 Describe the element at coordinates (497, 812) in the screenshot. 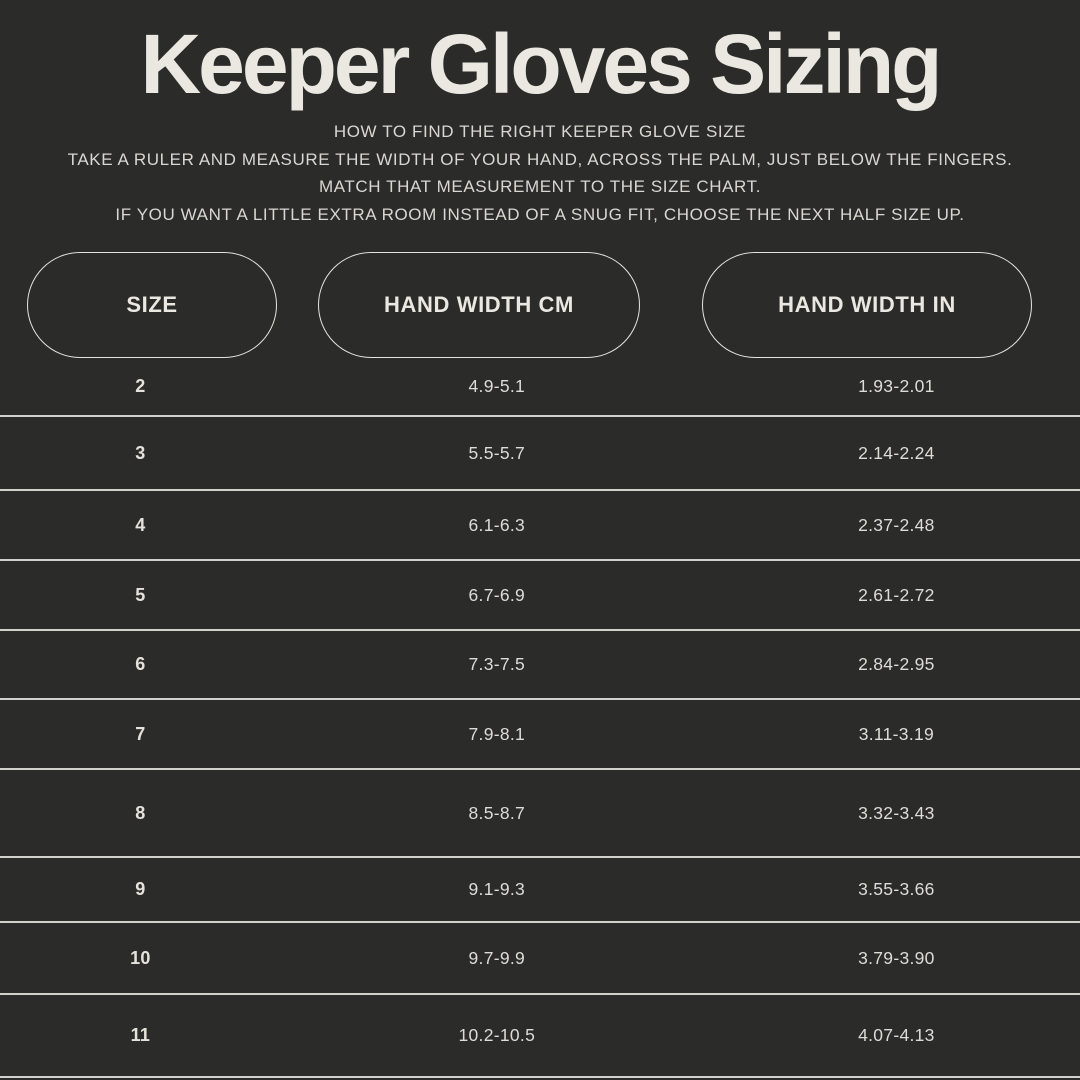

I see `hand-width-cm-value: 8.5-8.7` at that location.